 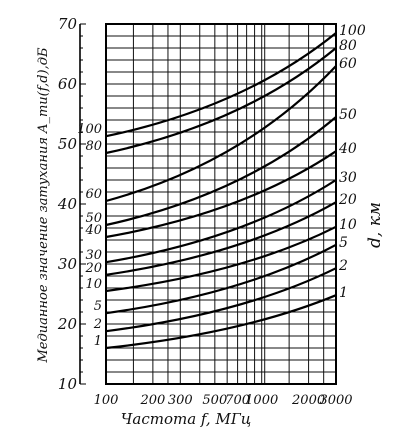 What do you see at coordinates (98, 341) in the screenshot?
I see `series-left-label: 1` at bounding box center [98, 341].